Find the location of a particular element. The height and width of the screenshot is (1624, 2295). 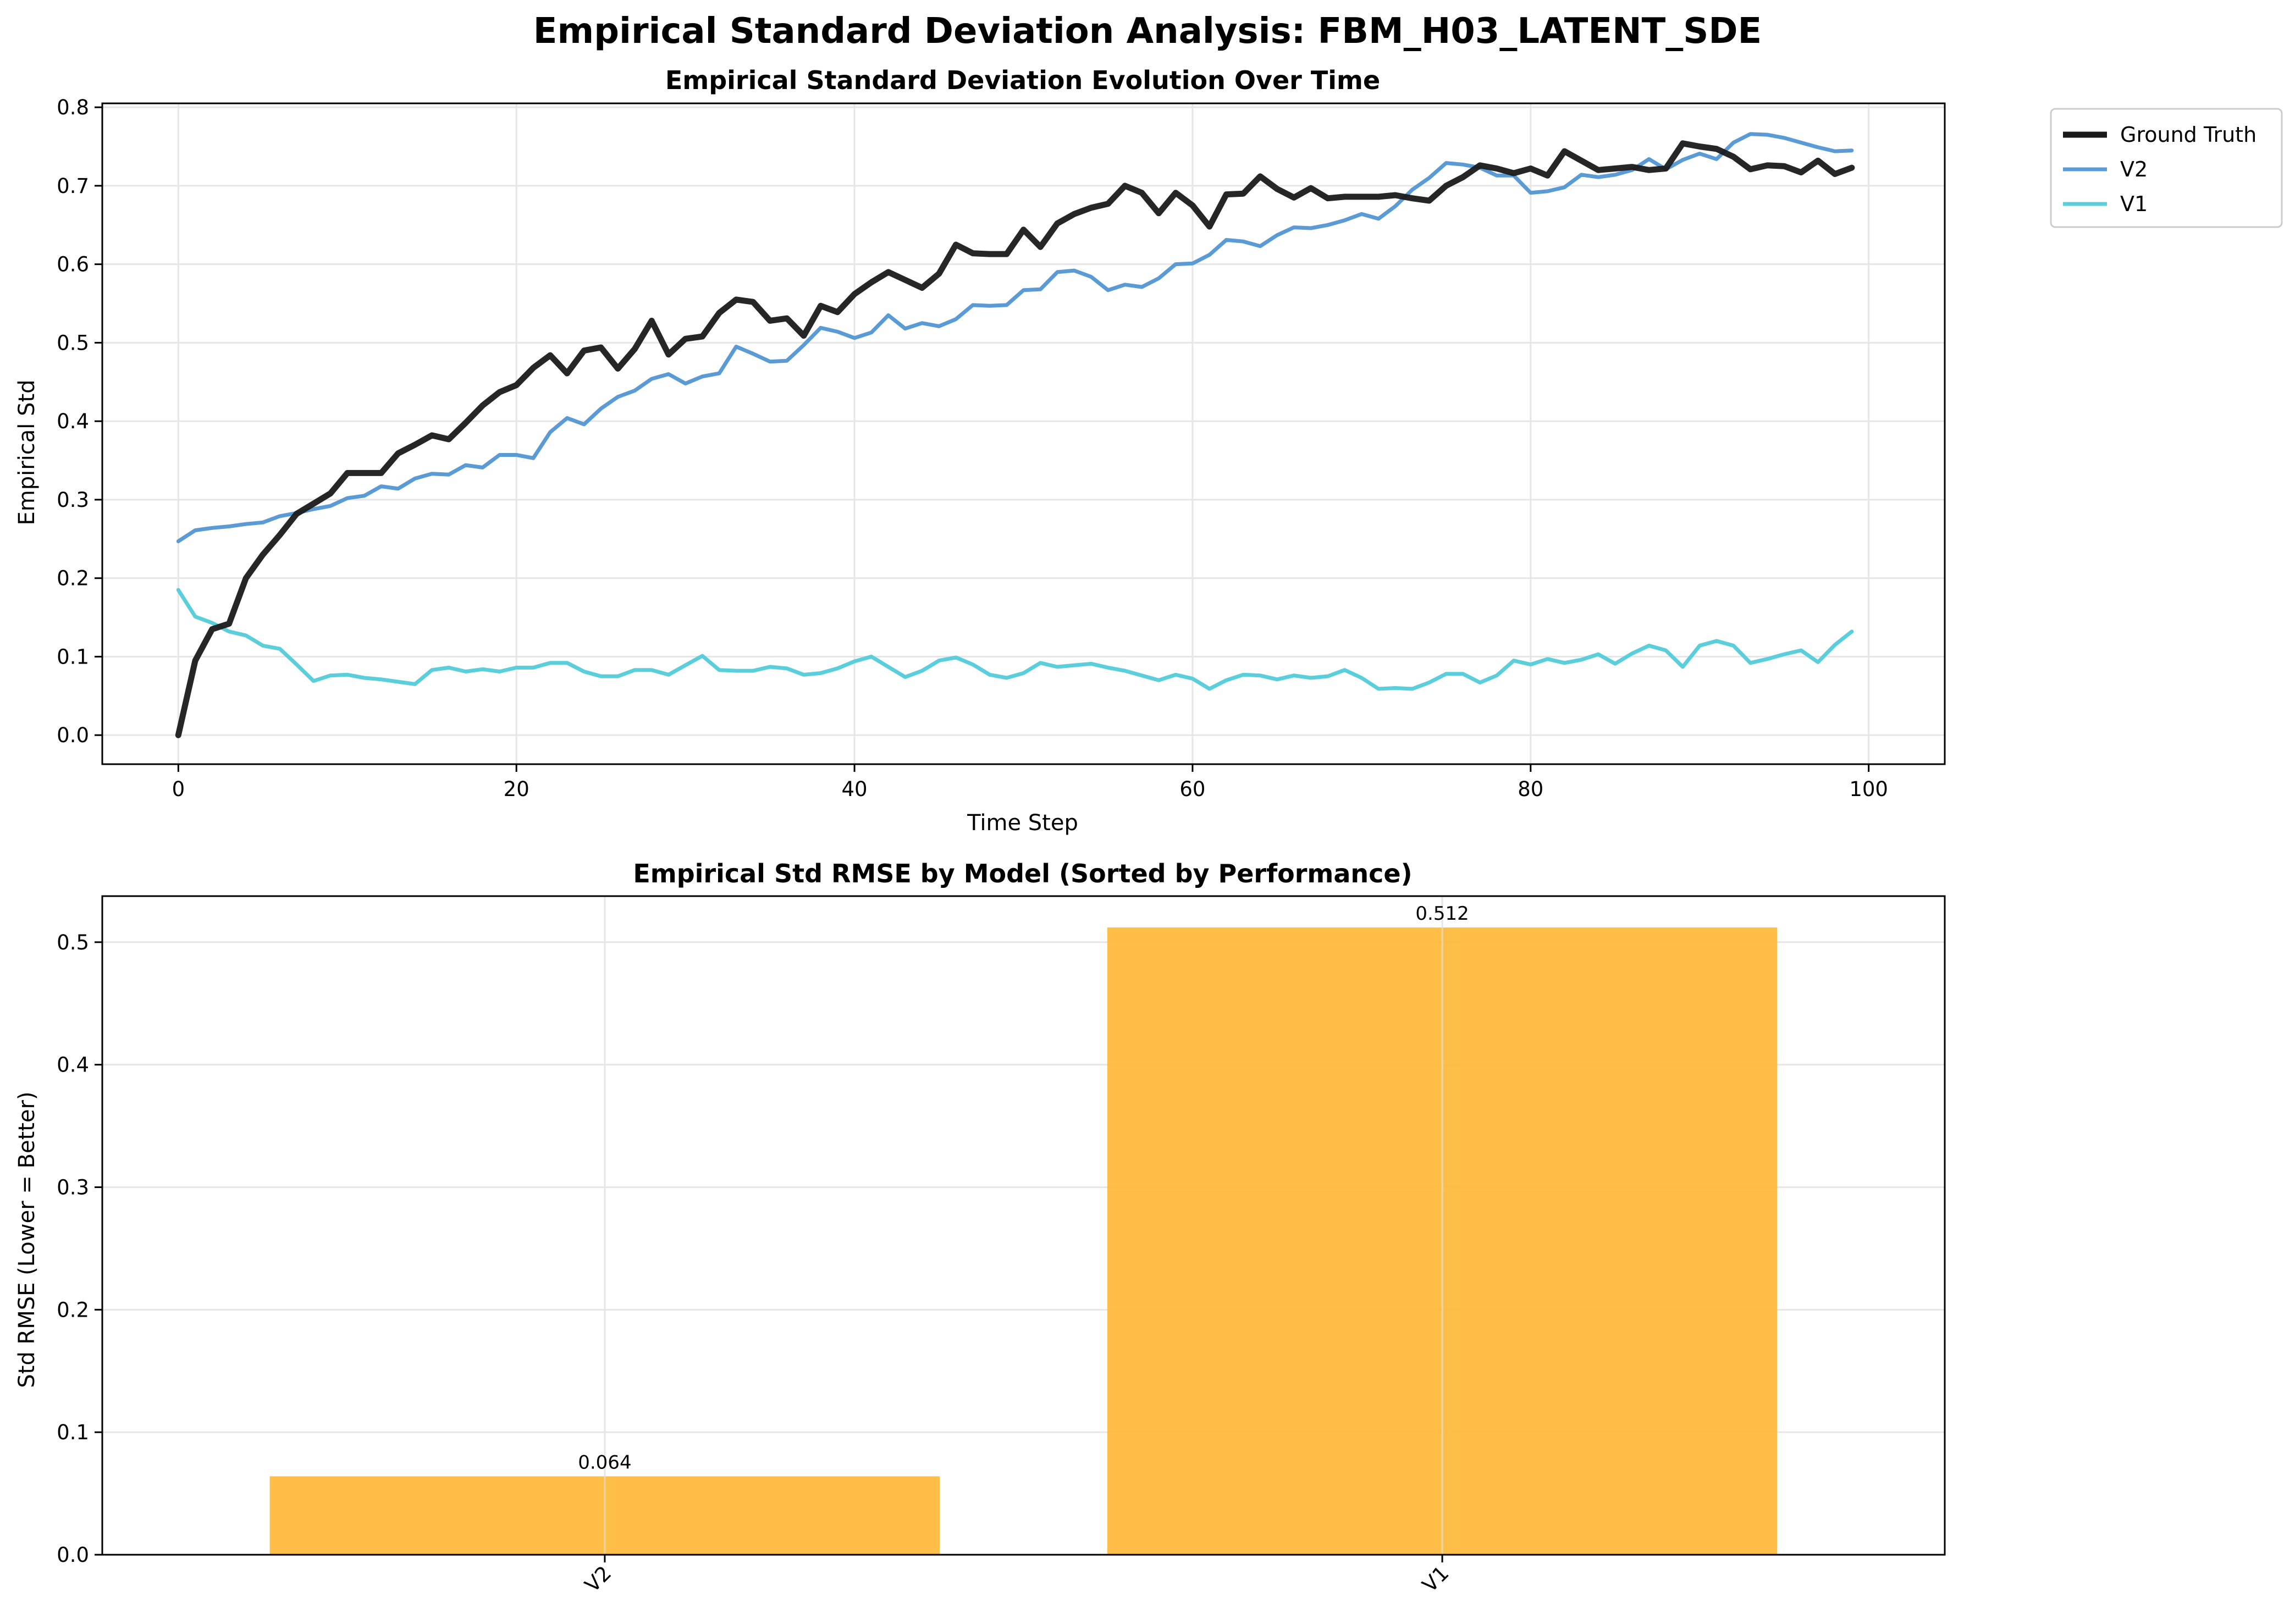

legend-label-v1: V1 is located at coordinates (2134, 204).